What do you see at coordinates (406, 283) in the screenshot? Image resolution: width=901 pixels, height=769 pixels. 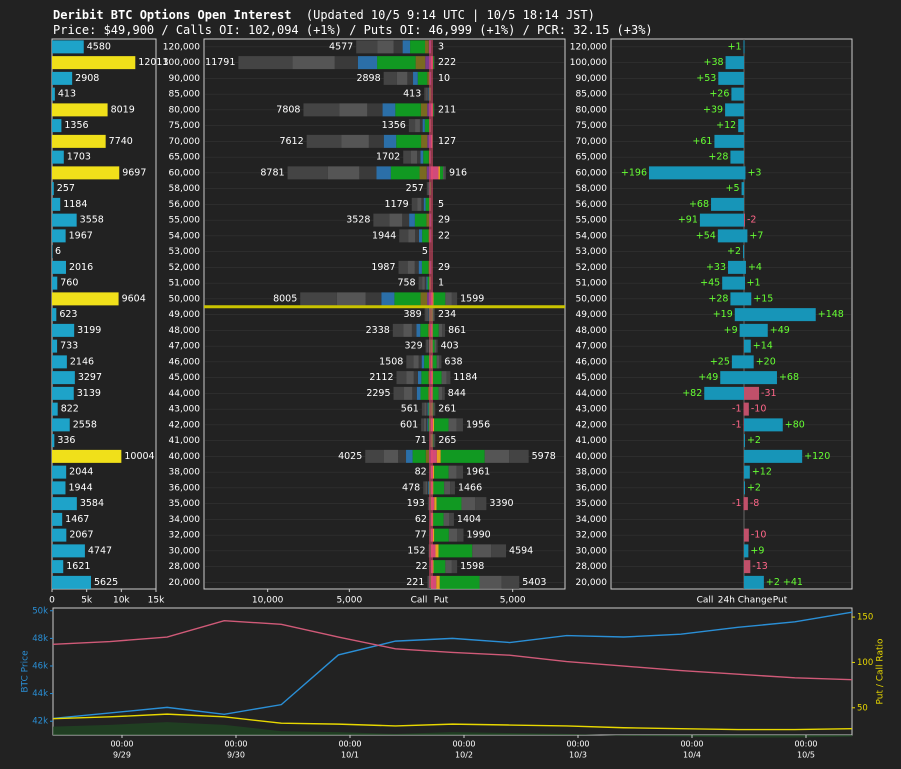 I see `call-oi-label: 758` at bounding box center [406, 283].